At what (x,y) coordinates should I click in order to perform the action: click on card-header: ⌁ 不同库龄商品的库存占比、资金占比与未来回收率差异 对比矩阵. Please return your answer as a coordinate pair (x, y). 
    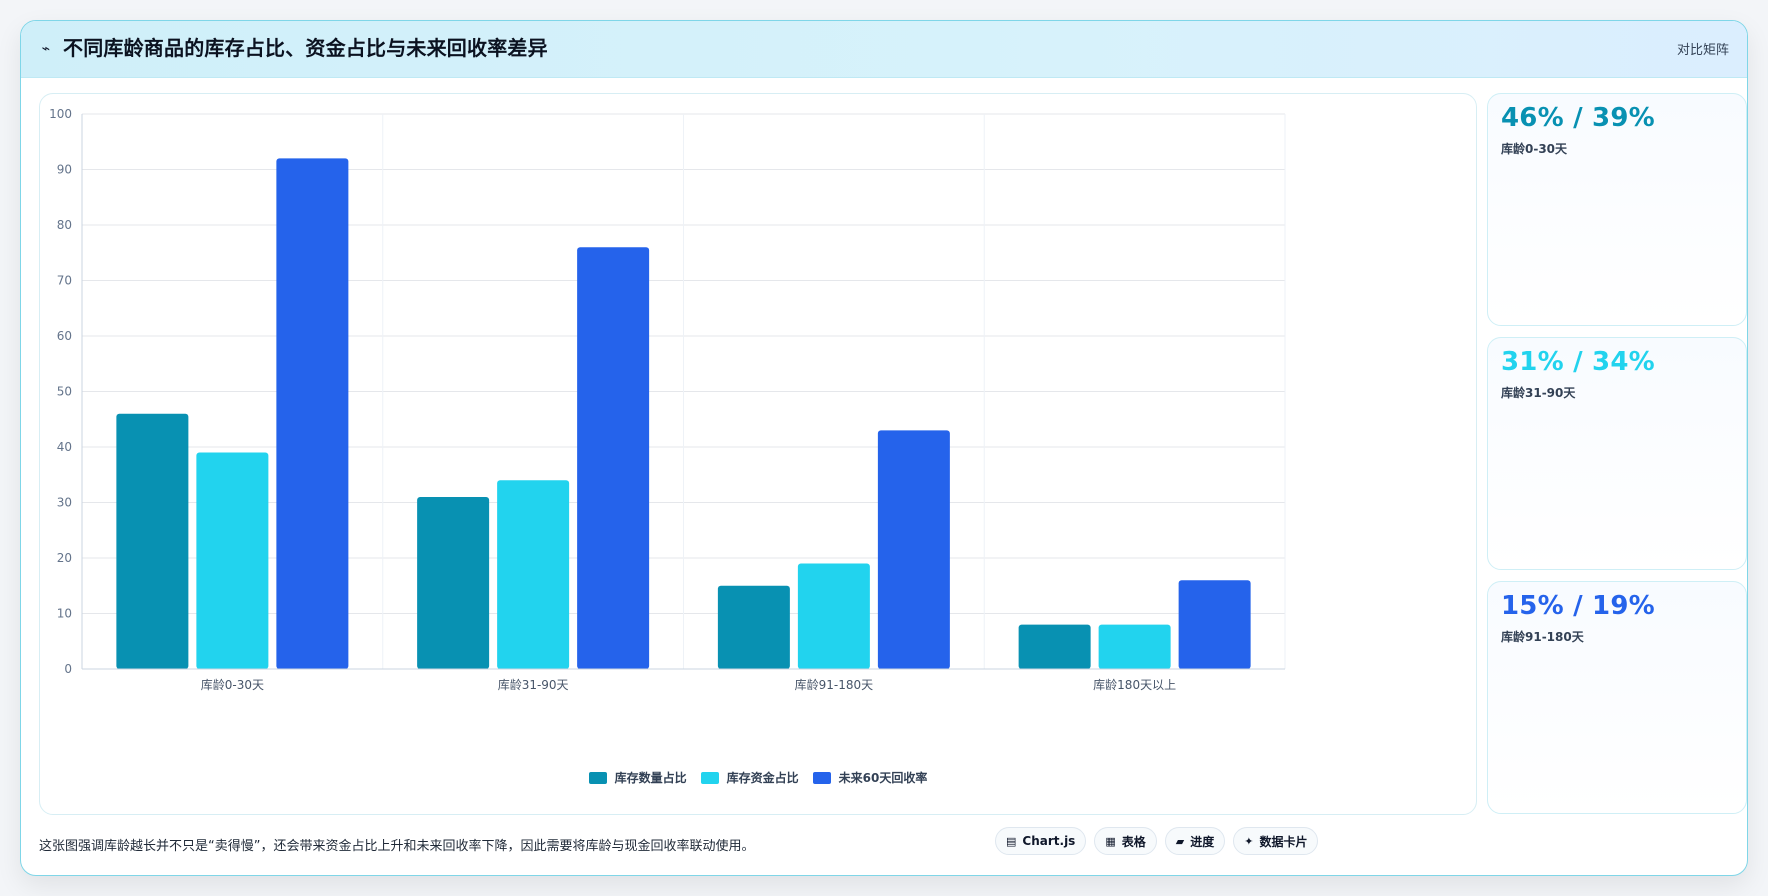
    Looking at the image, I should click on (884, 49).